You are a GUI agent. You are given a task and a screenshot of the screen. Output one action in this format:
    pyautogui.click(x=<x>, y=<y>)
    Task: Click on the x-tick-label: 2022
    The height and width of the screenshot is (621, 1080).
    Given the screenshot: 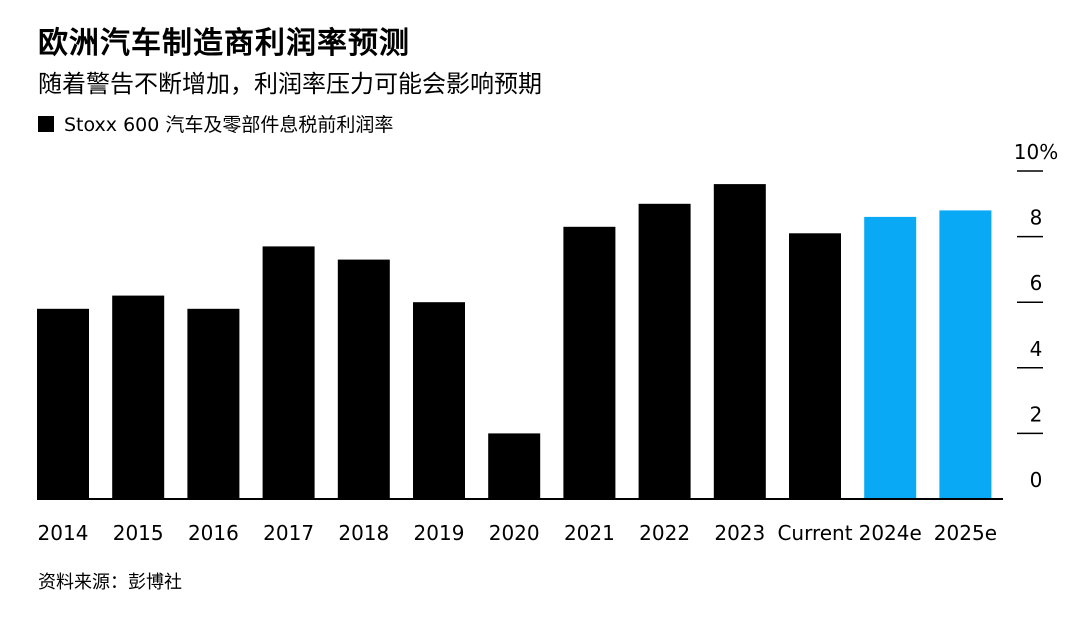 What is the action you would take?
    pyautogui.click(x=664, y=533)
    